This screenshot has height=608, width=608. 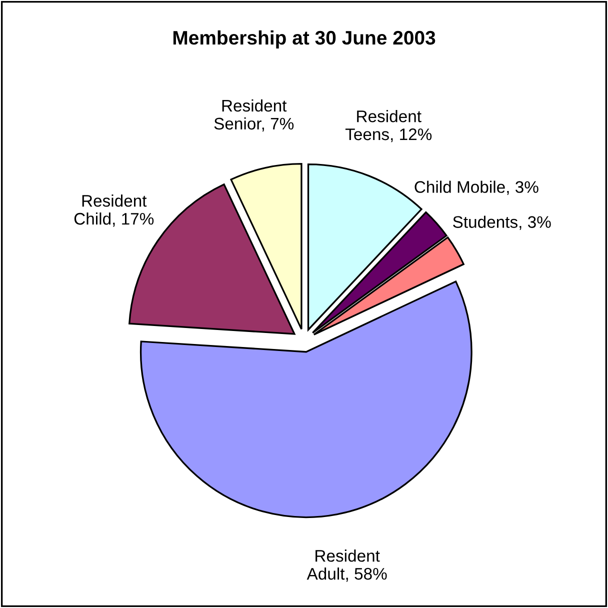 I want to click on slice-label: Resident Teens, 12%, so click(x=388, y=126).